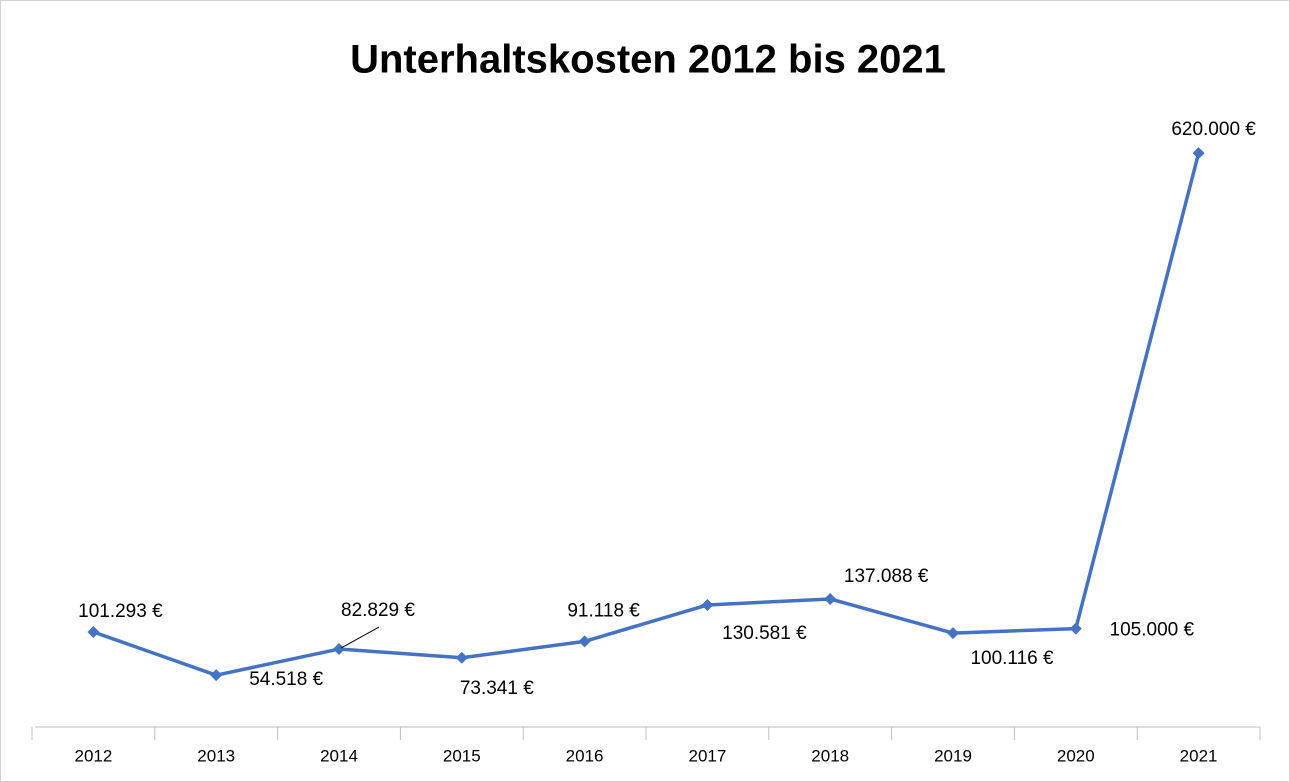 The image size is (1290, 782). Describe the element at coordinates (648, 60) in the screenshot. I see `chart-title: Unterhaltskosten 2012 bis 2021` at that location.